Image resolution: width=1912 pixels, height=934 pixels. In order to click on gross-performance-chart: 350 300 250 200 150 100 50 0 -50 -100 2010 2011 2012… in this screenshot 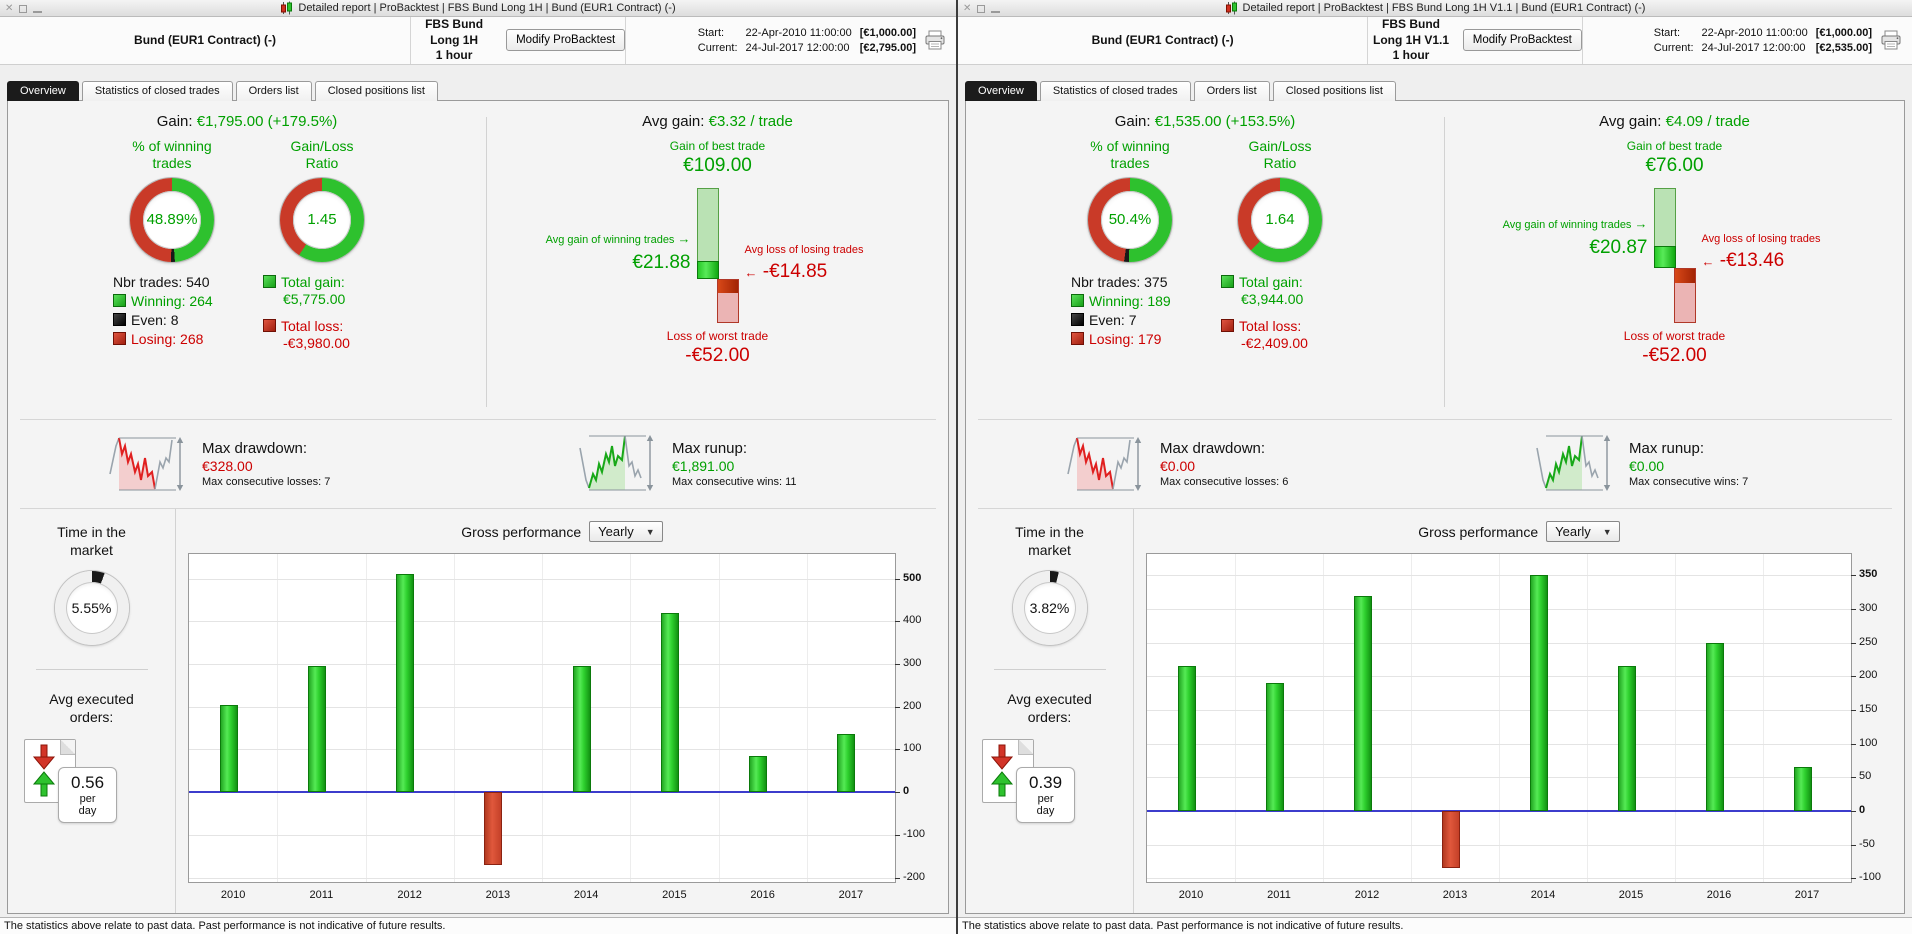, I will do `click(1513, 726)`.